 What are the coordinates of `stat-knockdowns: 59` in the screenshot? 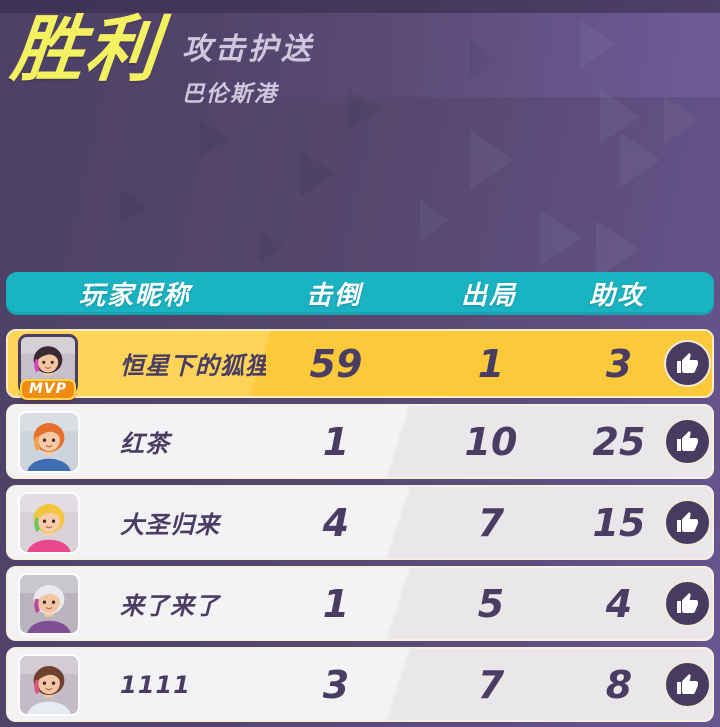 It's located at (336, 363).